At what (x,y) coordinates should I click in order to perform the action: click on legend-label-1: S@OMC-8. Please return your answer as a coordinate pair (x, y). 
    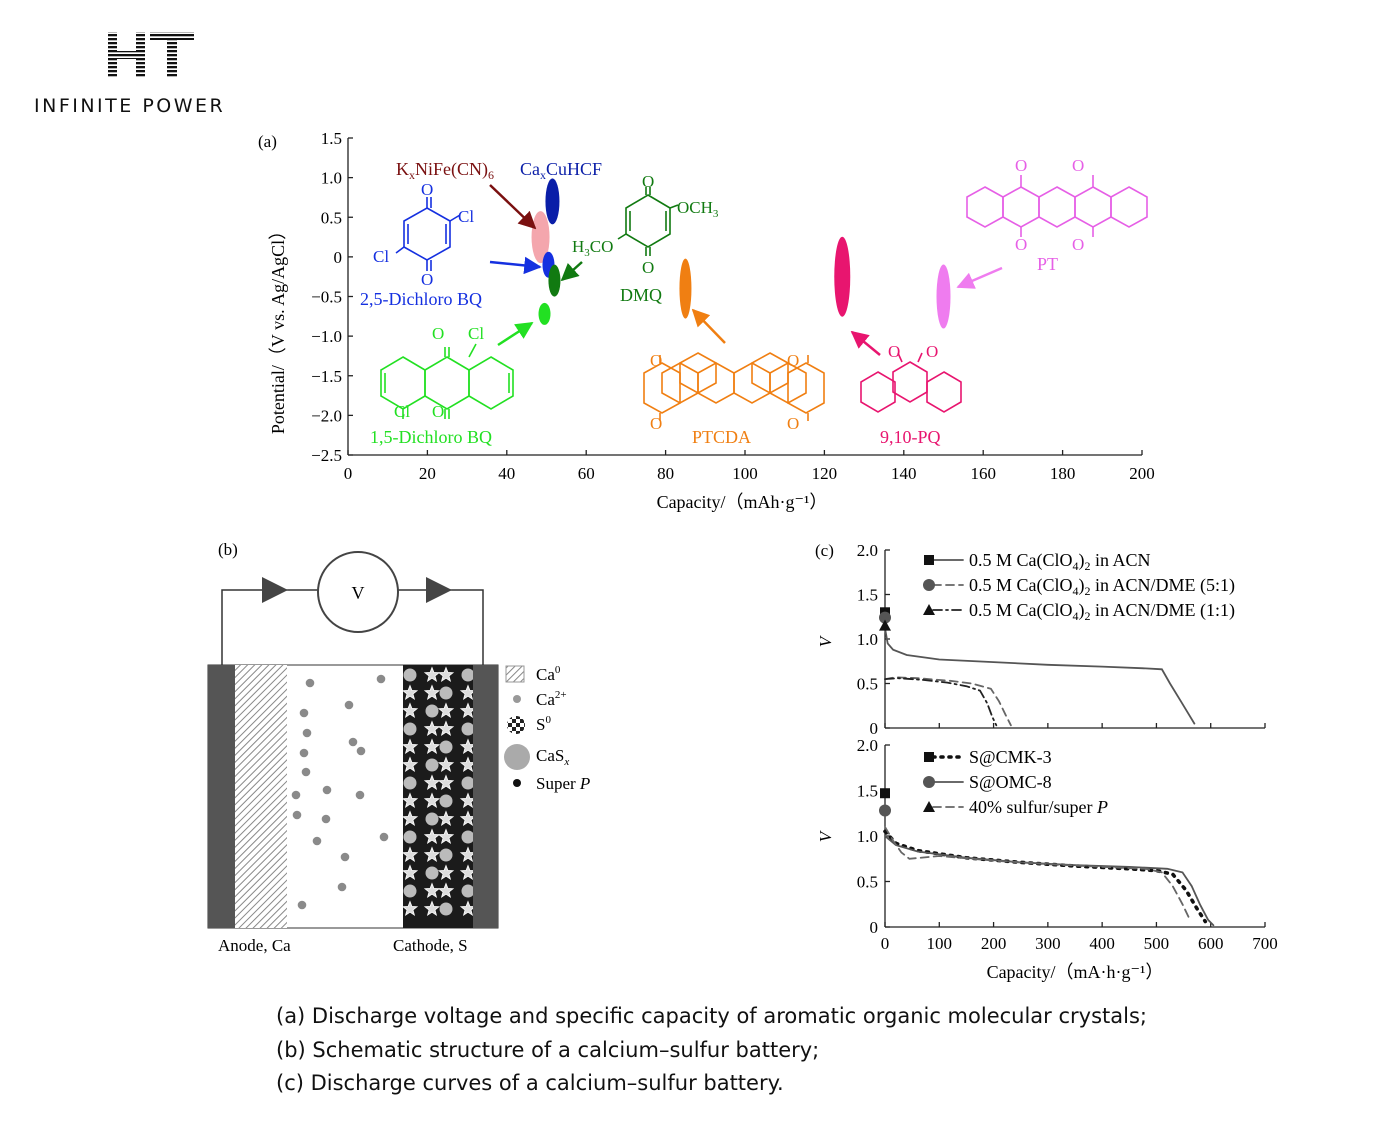
    Looking at the image, I should click on (1010, 782).